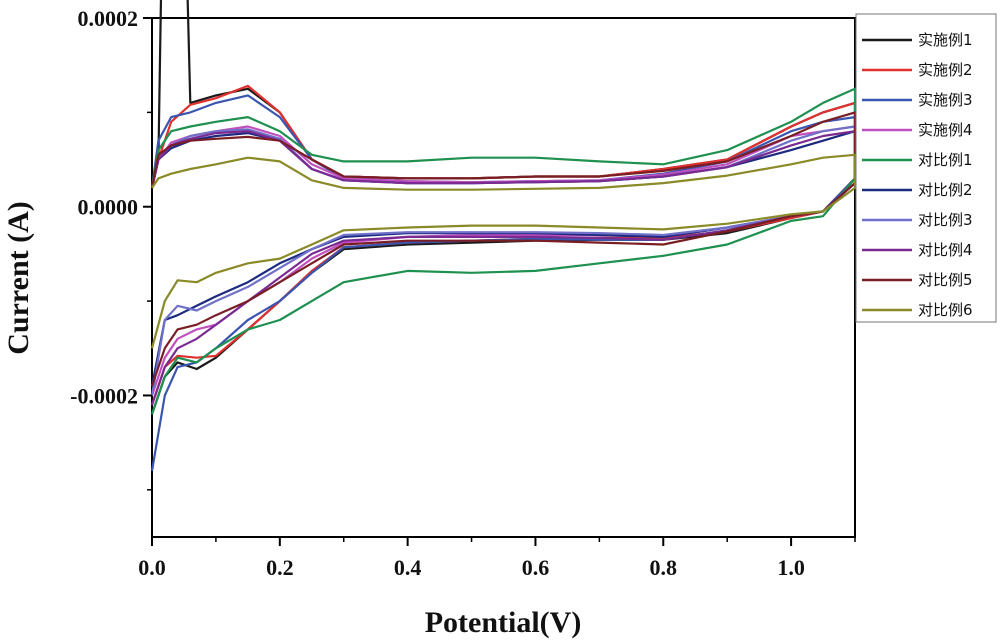 The image size is (1000, 642). What do you see at coordinates (945, 190) in the screenshot?
I see `legend-label: 对比例2` at bounding box center [945, 190].